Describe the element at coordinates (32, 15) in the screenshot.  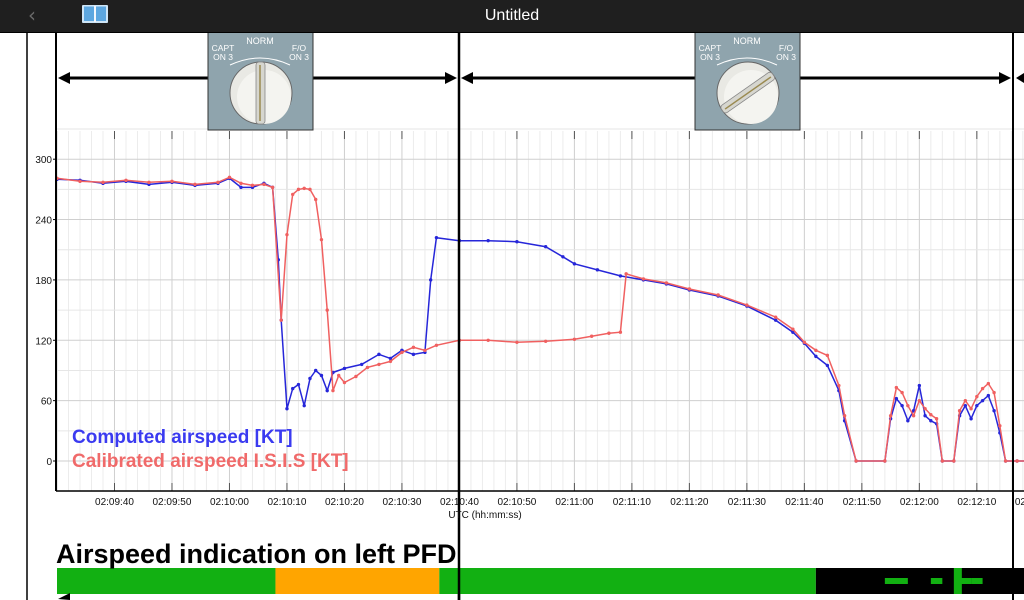
I see `chevron-left-icon: ‹` at that location.